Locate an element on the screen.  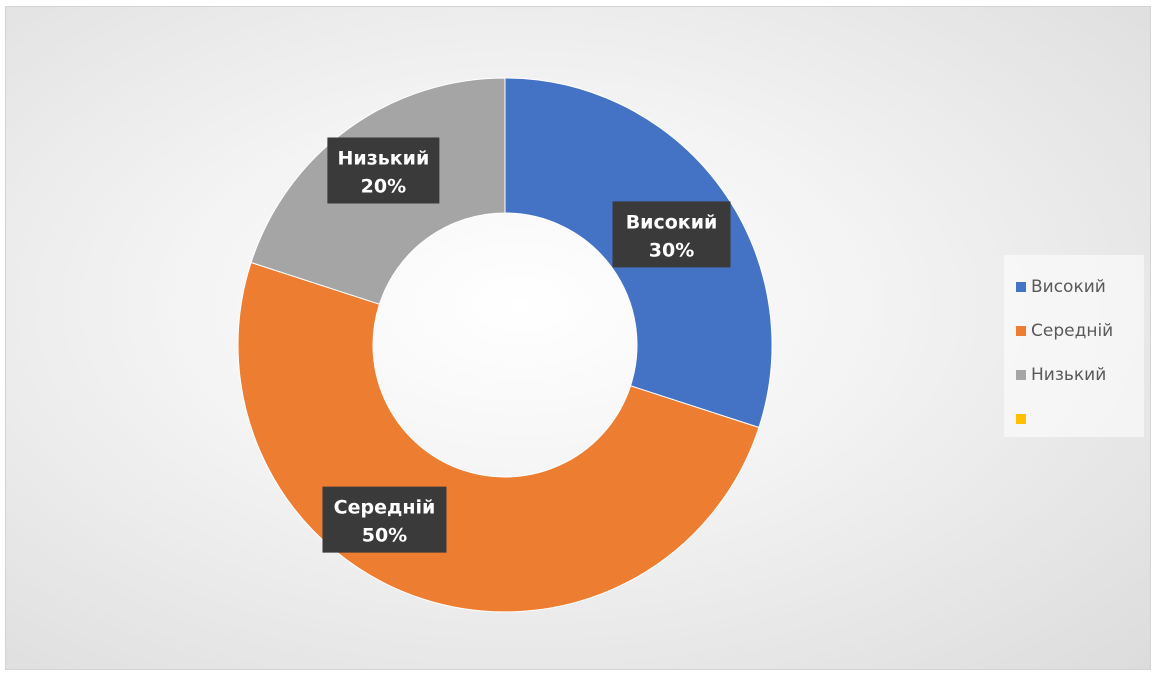
legend-item-empty is located at coordinates (1074, 419).